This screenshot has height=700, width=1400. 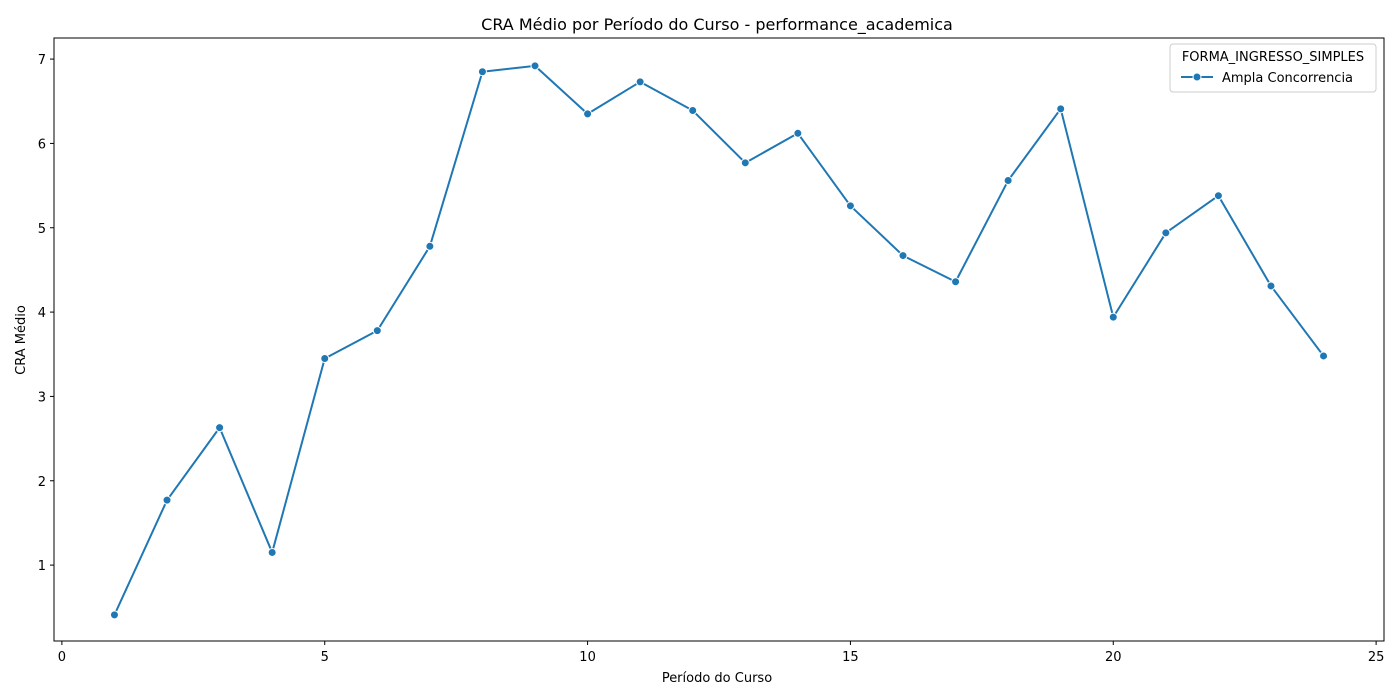 What do you see at coordinates (42, 482) in the screenshot?
I see `y-tick-label: 2` at bounding box center [42, 482].